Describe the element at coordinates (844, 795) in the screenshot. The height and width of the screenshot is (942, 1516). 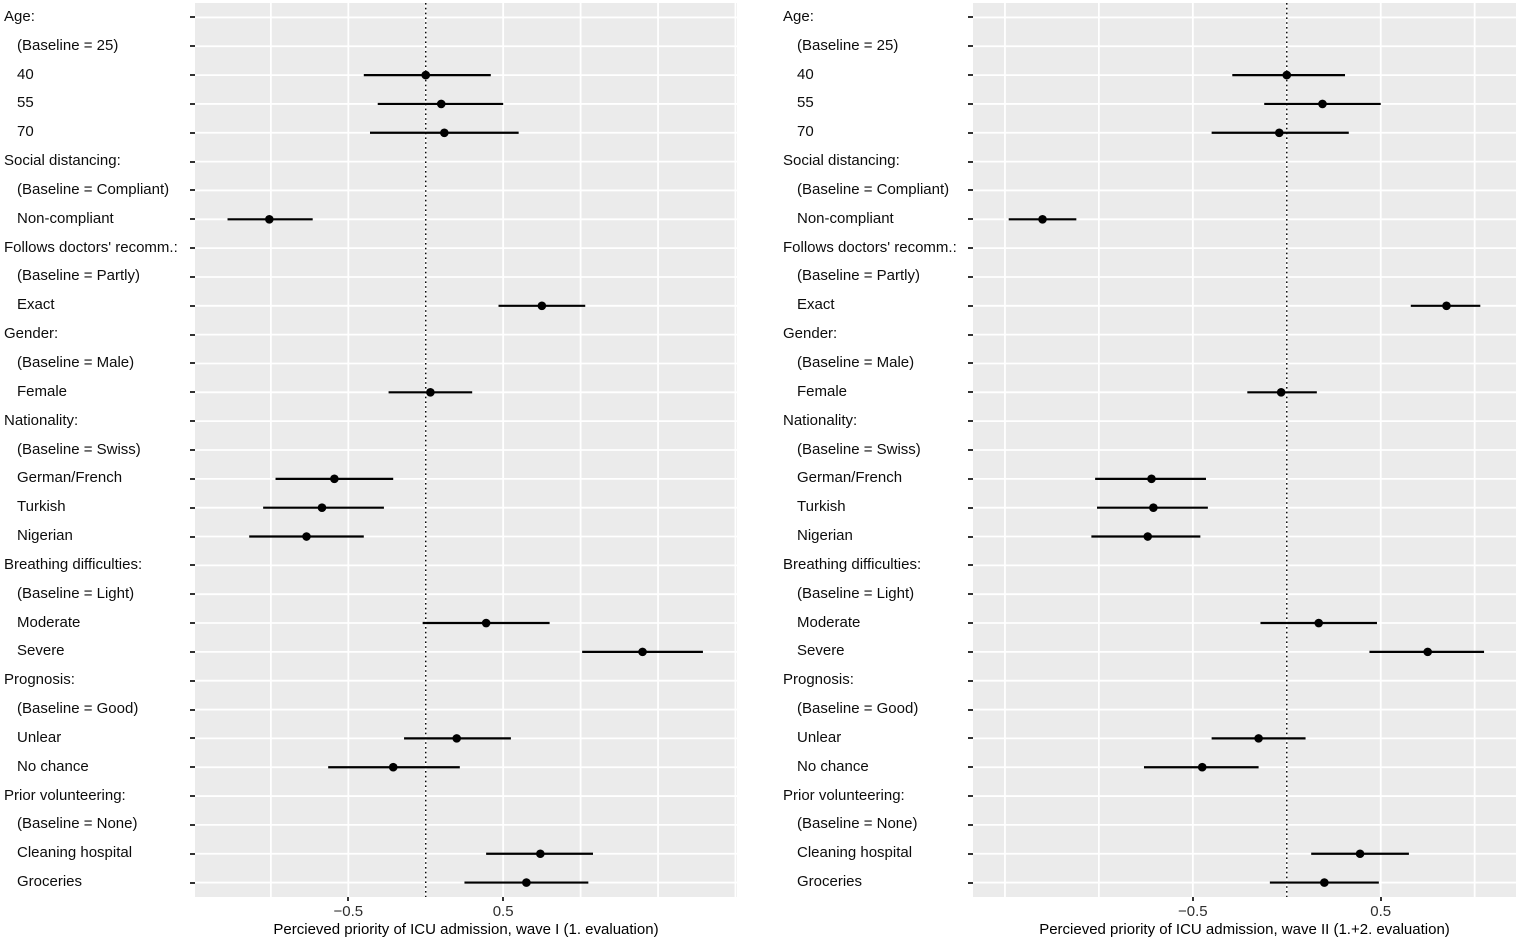
I see `row-label-header: Prior volunteering:` at that location.